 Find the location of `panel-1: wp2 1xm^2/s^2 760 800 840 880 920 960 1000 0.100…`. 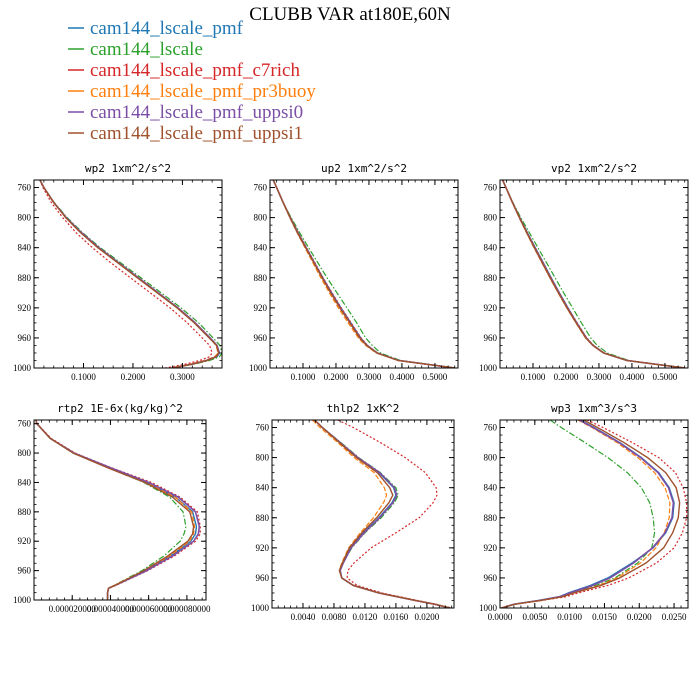

panel-1: wp2 1xm^2/s^2 760 800 840 880 920 960 1000 0.100… is located at coordinates (118, 272).